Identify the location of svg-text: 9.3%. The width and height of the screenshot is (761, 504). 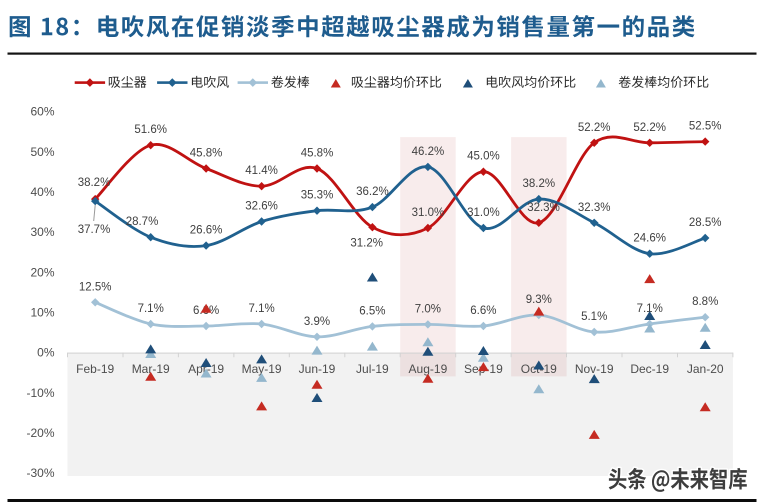
(539, 300).